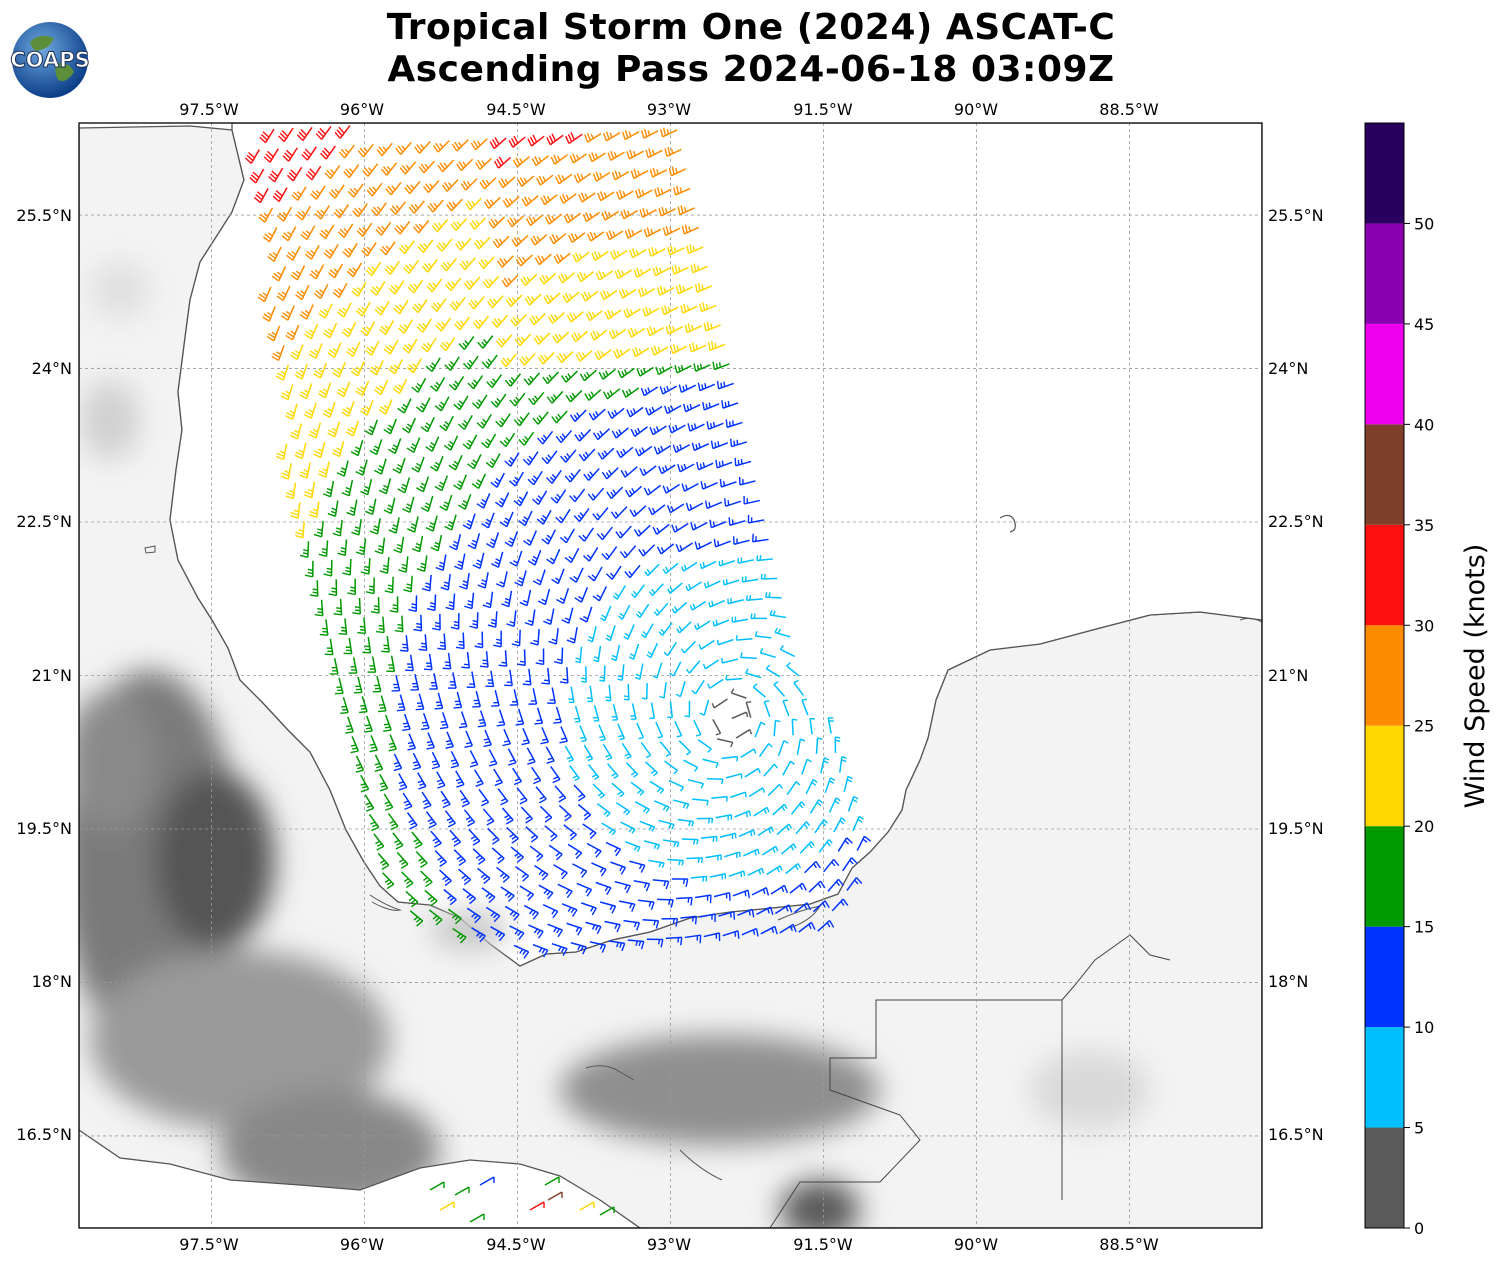  What do you see at coordinates (1296, 1134) in the screenshot?
I see `lat-tick-right: 16.5°N` at bounding box center [1296, 1134].